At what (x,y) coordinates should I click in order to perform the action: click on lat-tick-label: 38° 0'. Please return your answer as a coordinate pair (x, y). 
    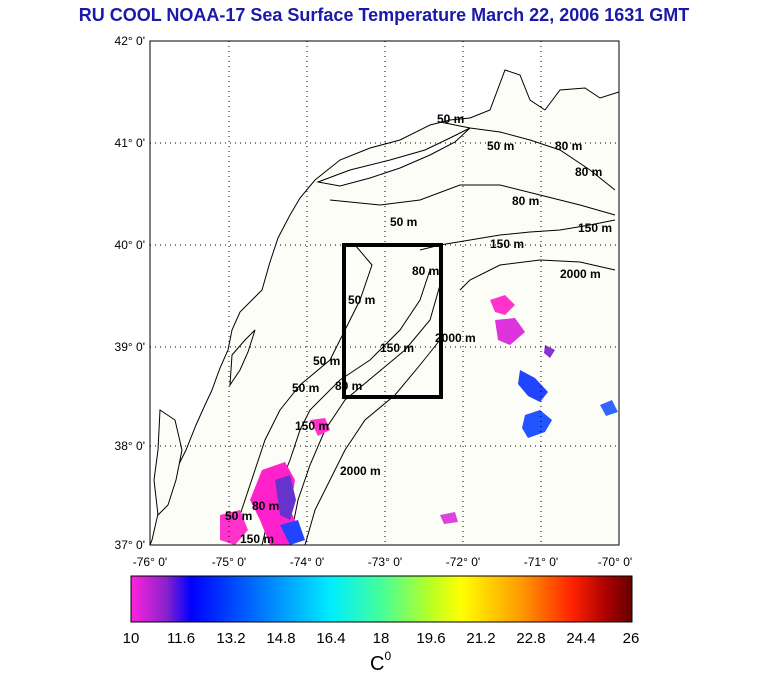
    Looking at the image, I should click on (130, 446).